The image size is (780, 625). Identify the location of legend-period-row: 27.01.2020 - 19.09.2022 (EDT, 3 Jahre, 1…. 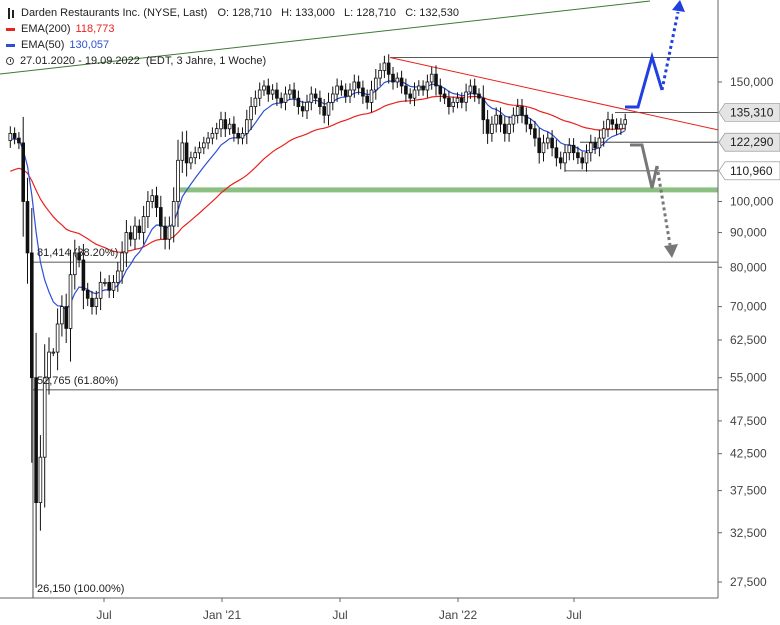
(232, 61).